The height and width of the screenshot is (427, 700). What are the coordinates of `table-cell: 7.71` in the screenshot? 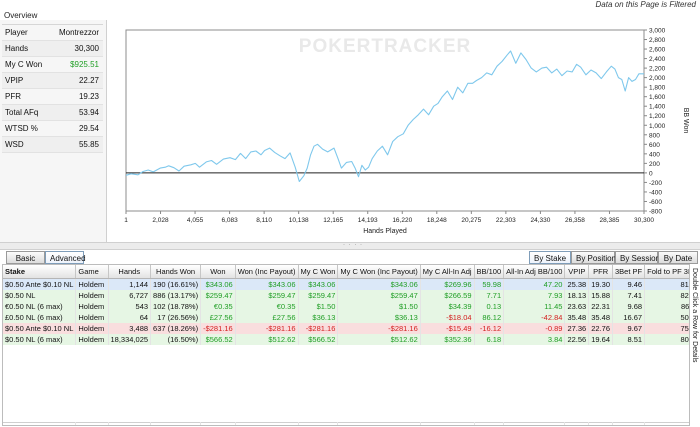 It's located at (489, 295).